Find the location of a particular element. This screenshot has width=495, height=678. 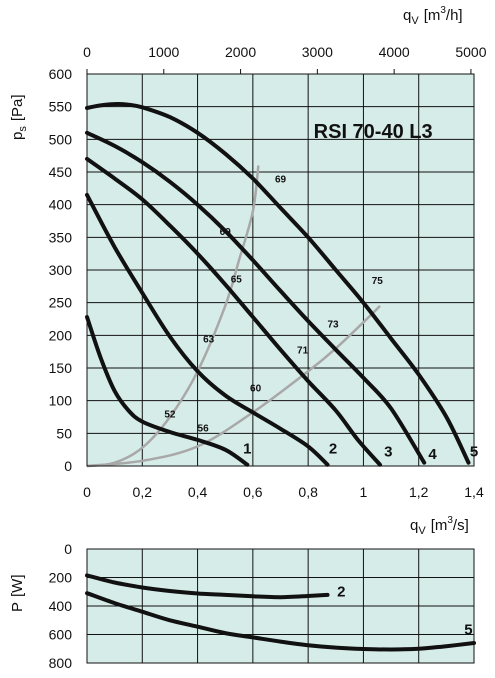

power-y-ticks: 0 200 400 600 800 is located at coordinates (61, 606).